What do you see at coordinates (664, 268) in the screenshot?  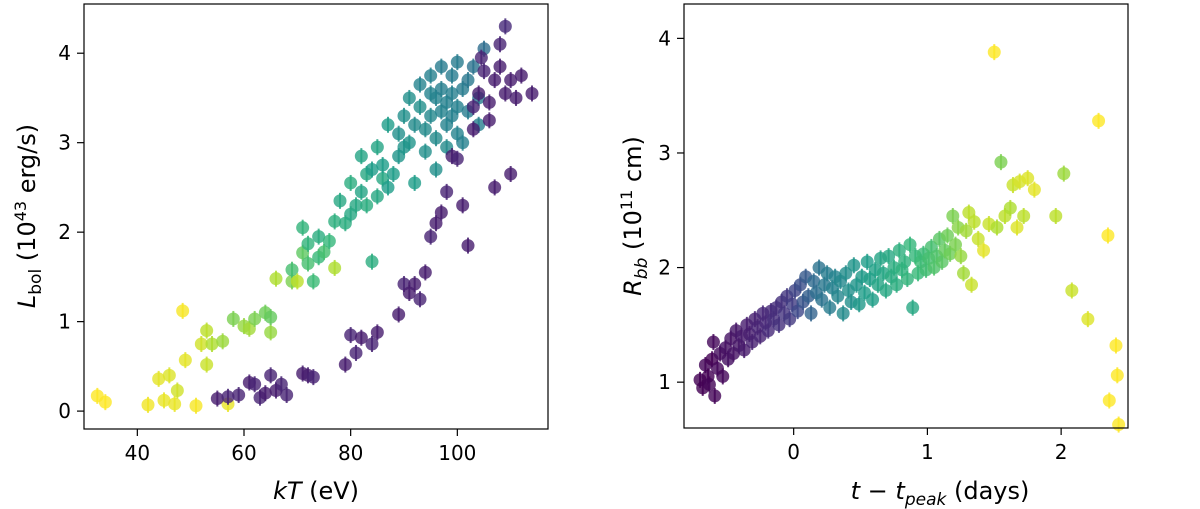 I see `right-y-tick-label: 2` at bounding box center [664, 268].